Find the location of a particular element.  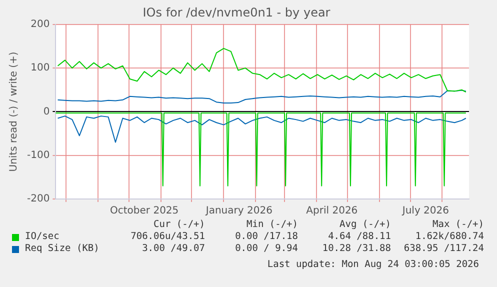

text: 3.00 /49.07 is located at coordinates (173, 249).